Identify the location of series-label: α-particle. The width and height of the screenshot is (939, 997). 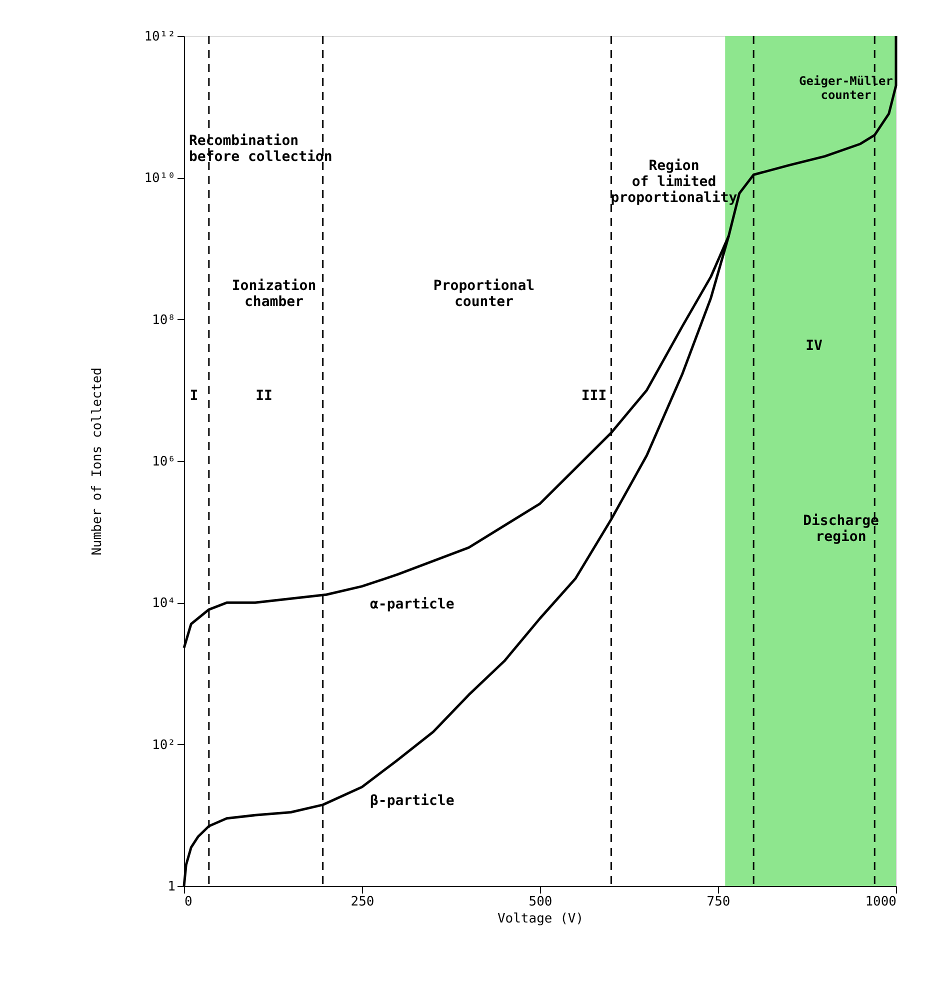
(412, 604).